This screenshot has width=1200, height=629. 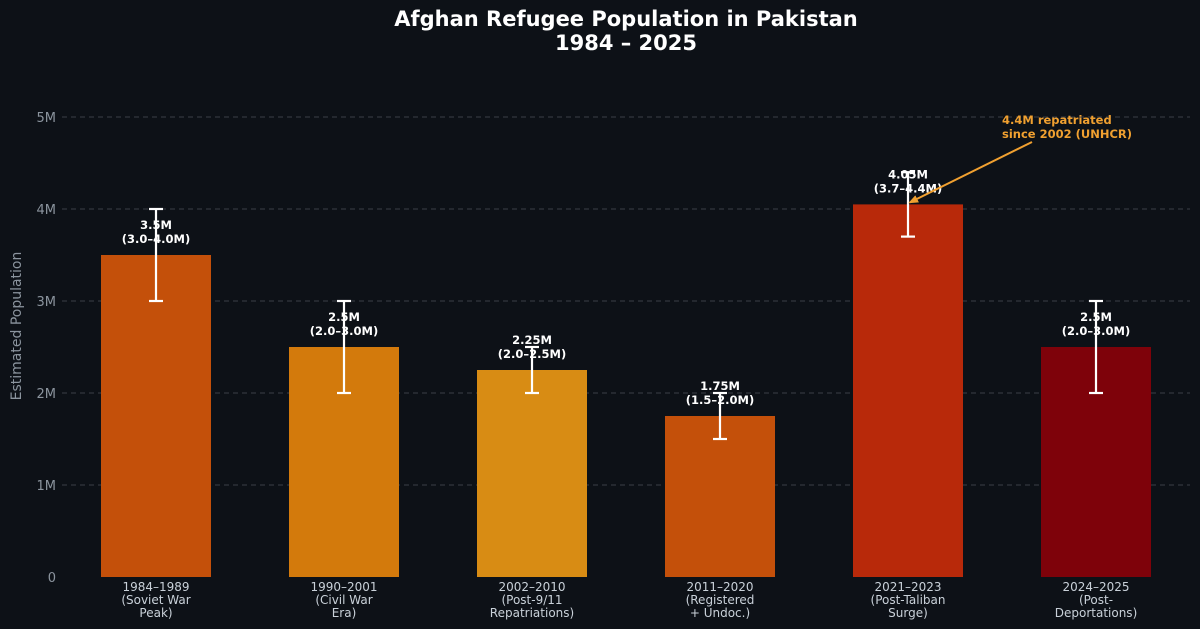 What do you see at coordinates (52, 578) in the screenshot?
I see `y-tick-label: 0` at bounding box center [52, 578].